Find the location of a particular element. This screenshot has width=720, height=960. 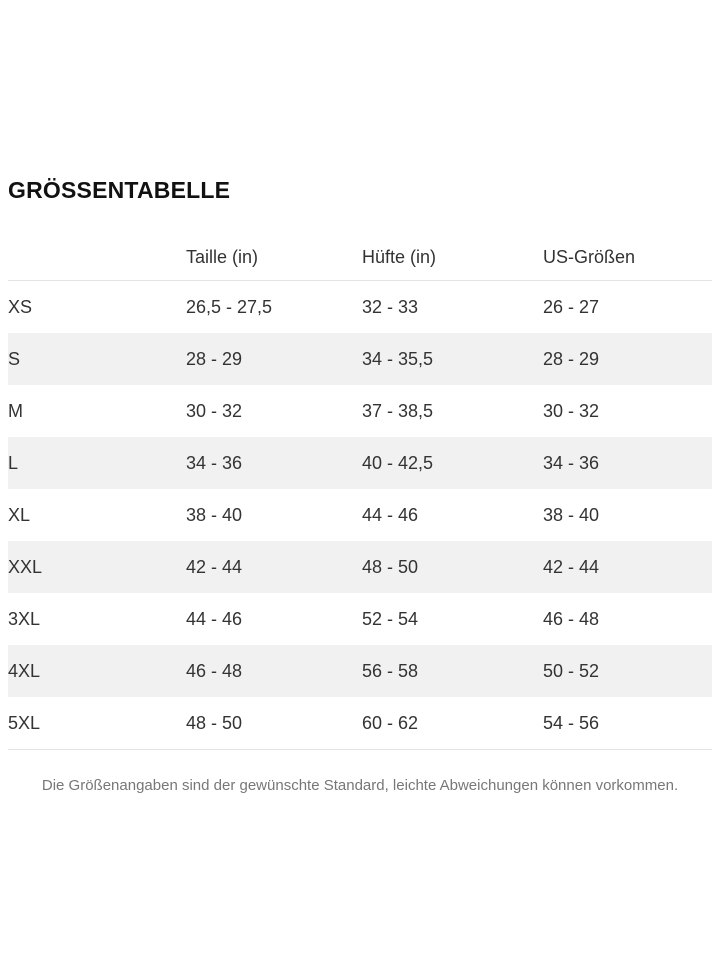

size-cell: 4XL is located at coordinates (24, 670).